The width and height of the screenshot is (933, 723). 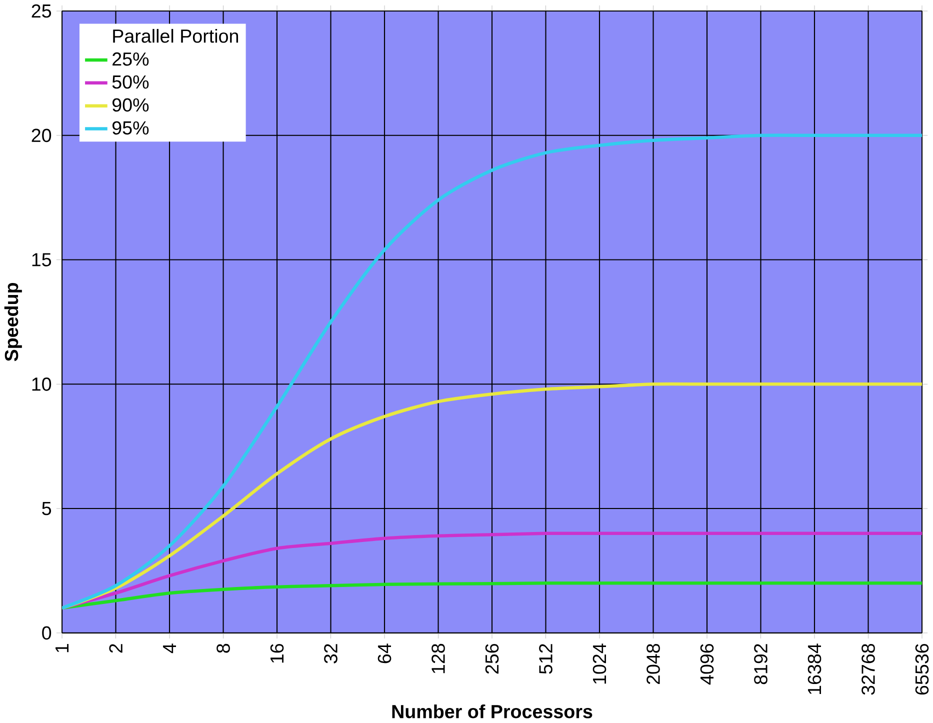 I want to click on legend-label: 25%, so click(x=130, y=59).